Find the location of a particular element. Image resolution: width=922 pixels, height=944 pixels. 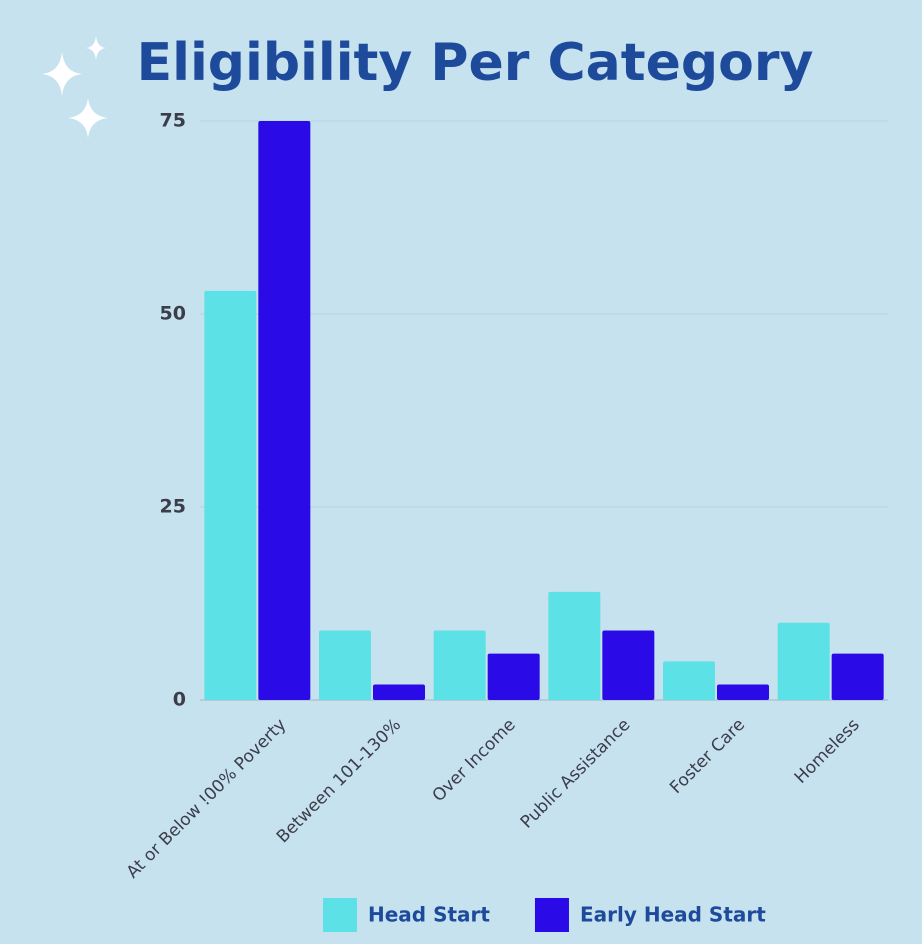

y-tick-label: 25 is located at coordinates (173, 507).